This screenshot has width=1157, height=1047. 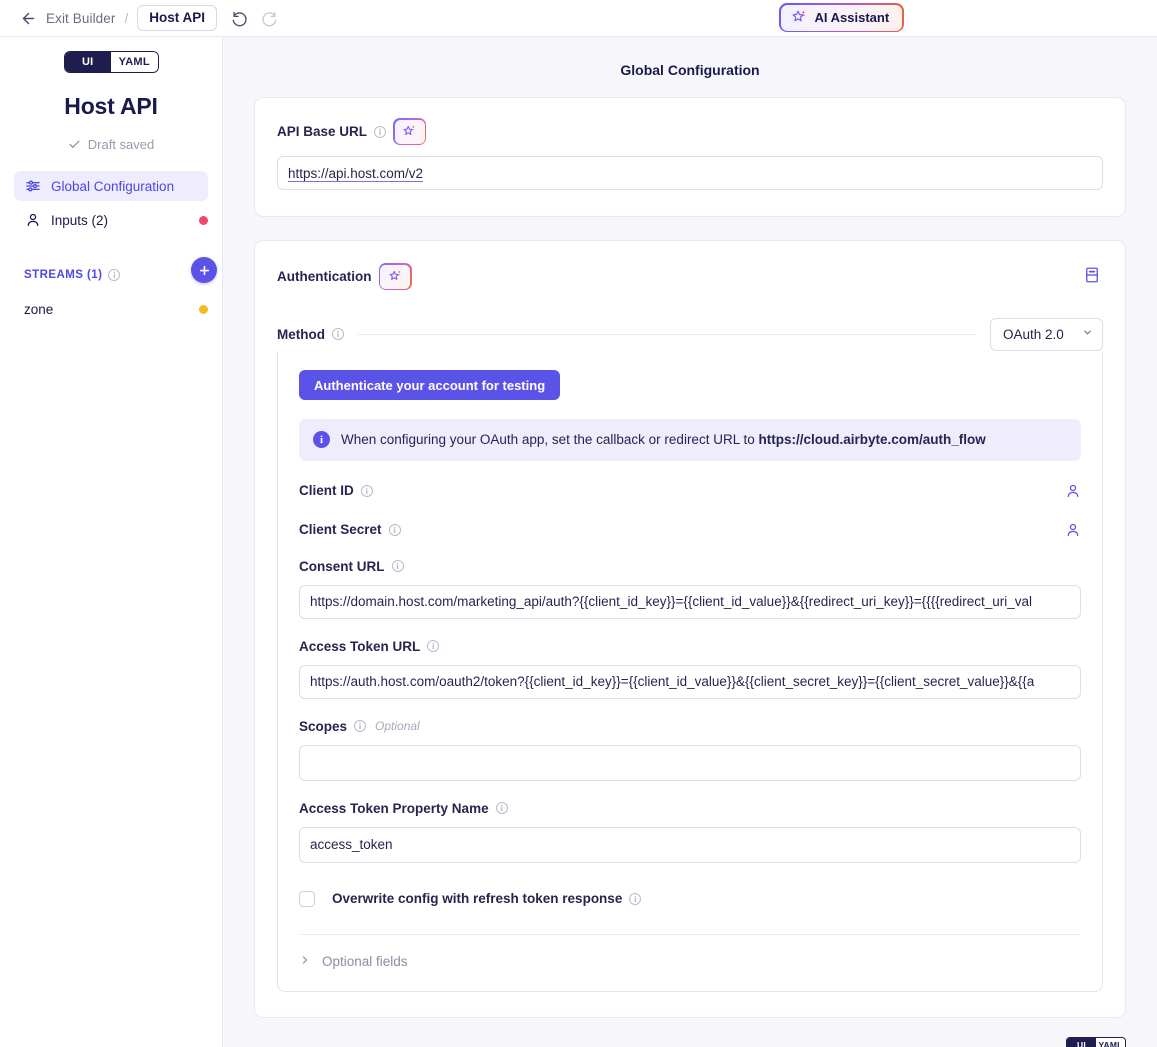 I want to click on api-base-url-card: API Base URL i https://api.host.com/v2, so click(x=690, y=157).